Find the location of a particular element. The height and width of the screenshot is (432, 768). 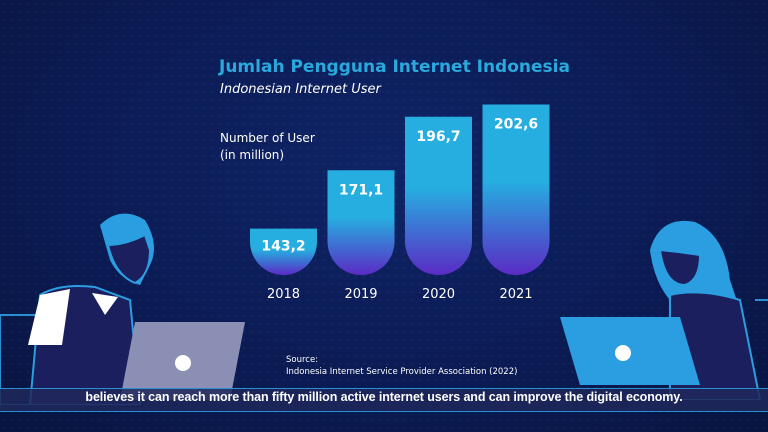

y-axis-label-line2: (in million) is located at coordinates (252, 155).